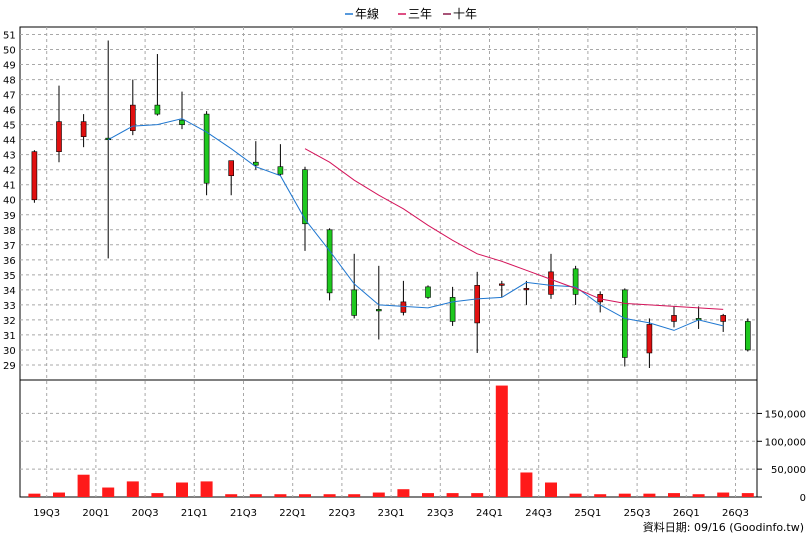  What do you see at coordinates (9, 156) in the screenshot?
I see `price-tick-43: 43` at bounding box center [9, 156].